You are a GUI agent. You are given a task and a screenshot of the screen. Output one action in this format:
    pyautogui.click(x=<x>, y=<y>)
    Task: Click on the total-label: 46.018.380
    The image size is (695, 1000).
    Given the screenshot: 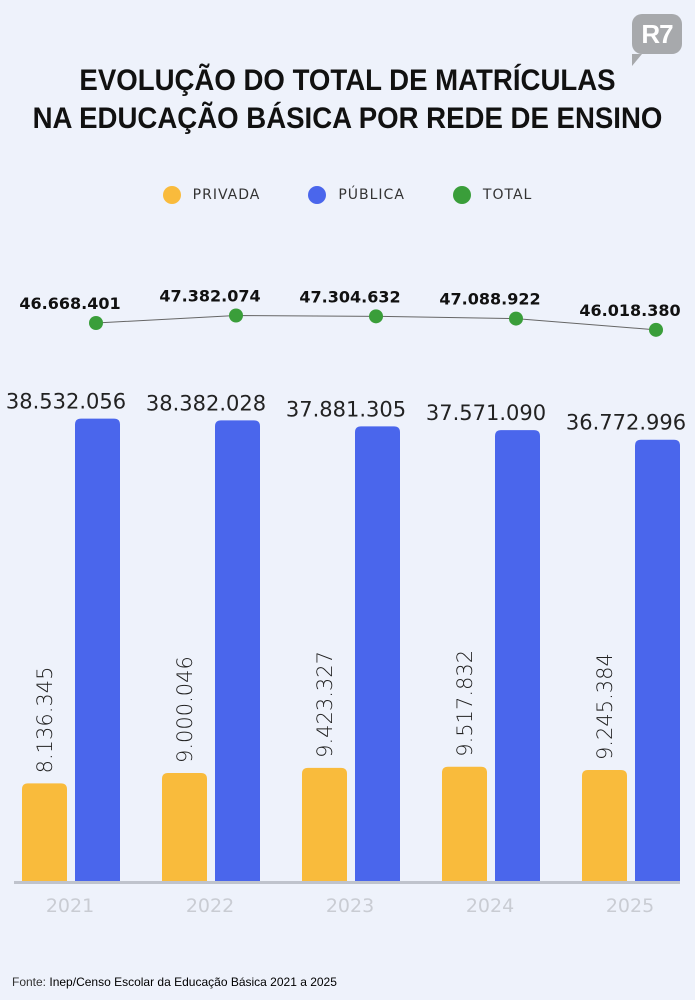 What is the action you would take?
    pyautogui.click(x=629, y=310)
    